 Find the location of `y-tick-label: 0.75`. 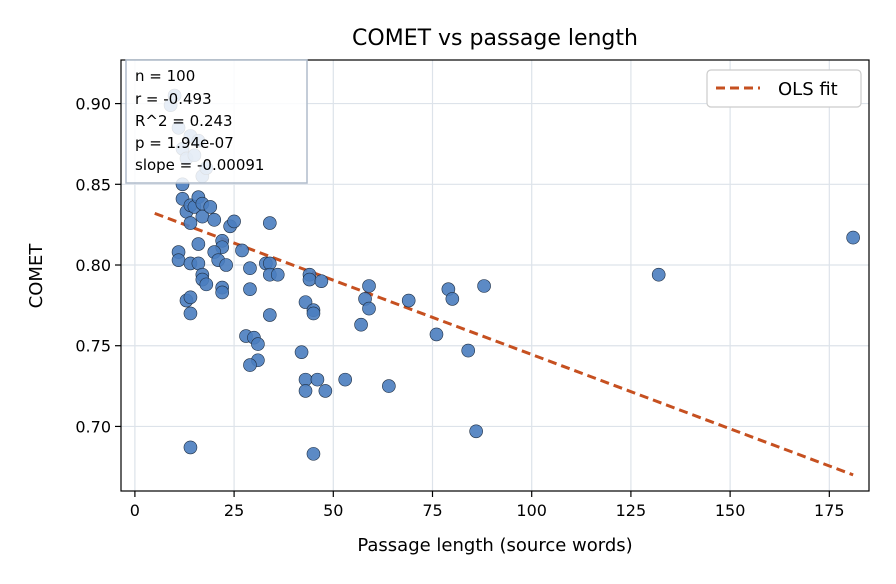

y-tick-label: 0.75 is located at coordinates (93, 346).